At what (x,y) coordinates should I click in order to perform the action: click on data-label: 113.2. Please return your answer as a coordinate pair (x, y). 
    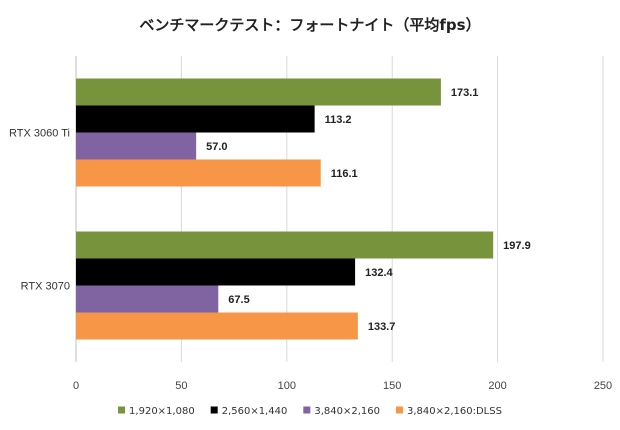
    Looking at the image, I should click on (338, 120).